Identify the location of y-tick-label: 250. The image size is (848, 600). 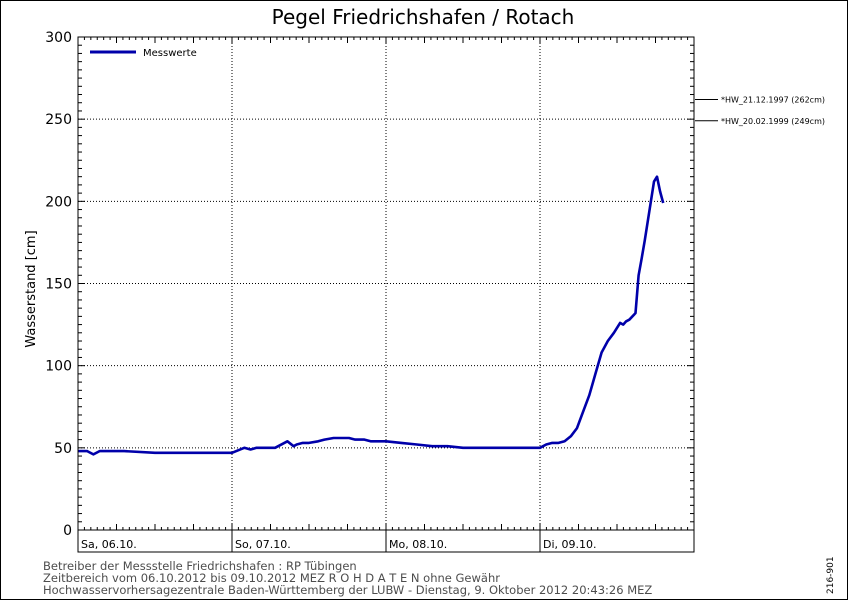
(58, 120).